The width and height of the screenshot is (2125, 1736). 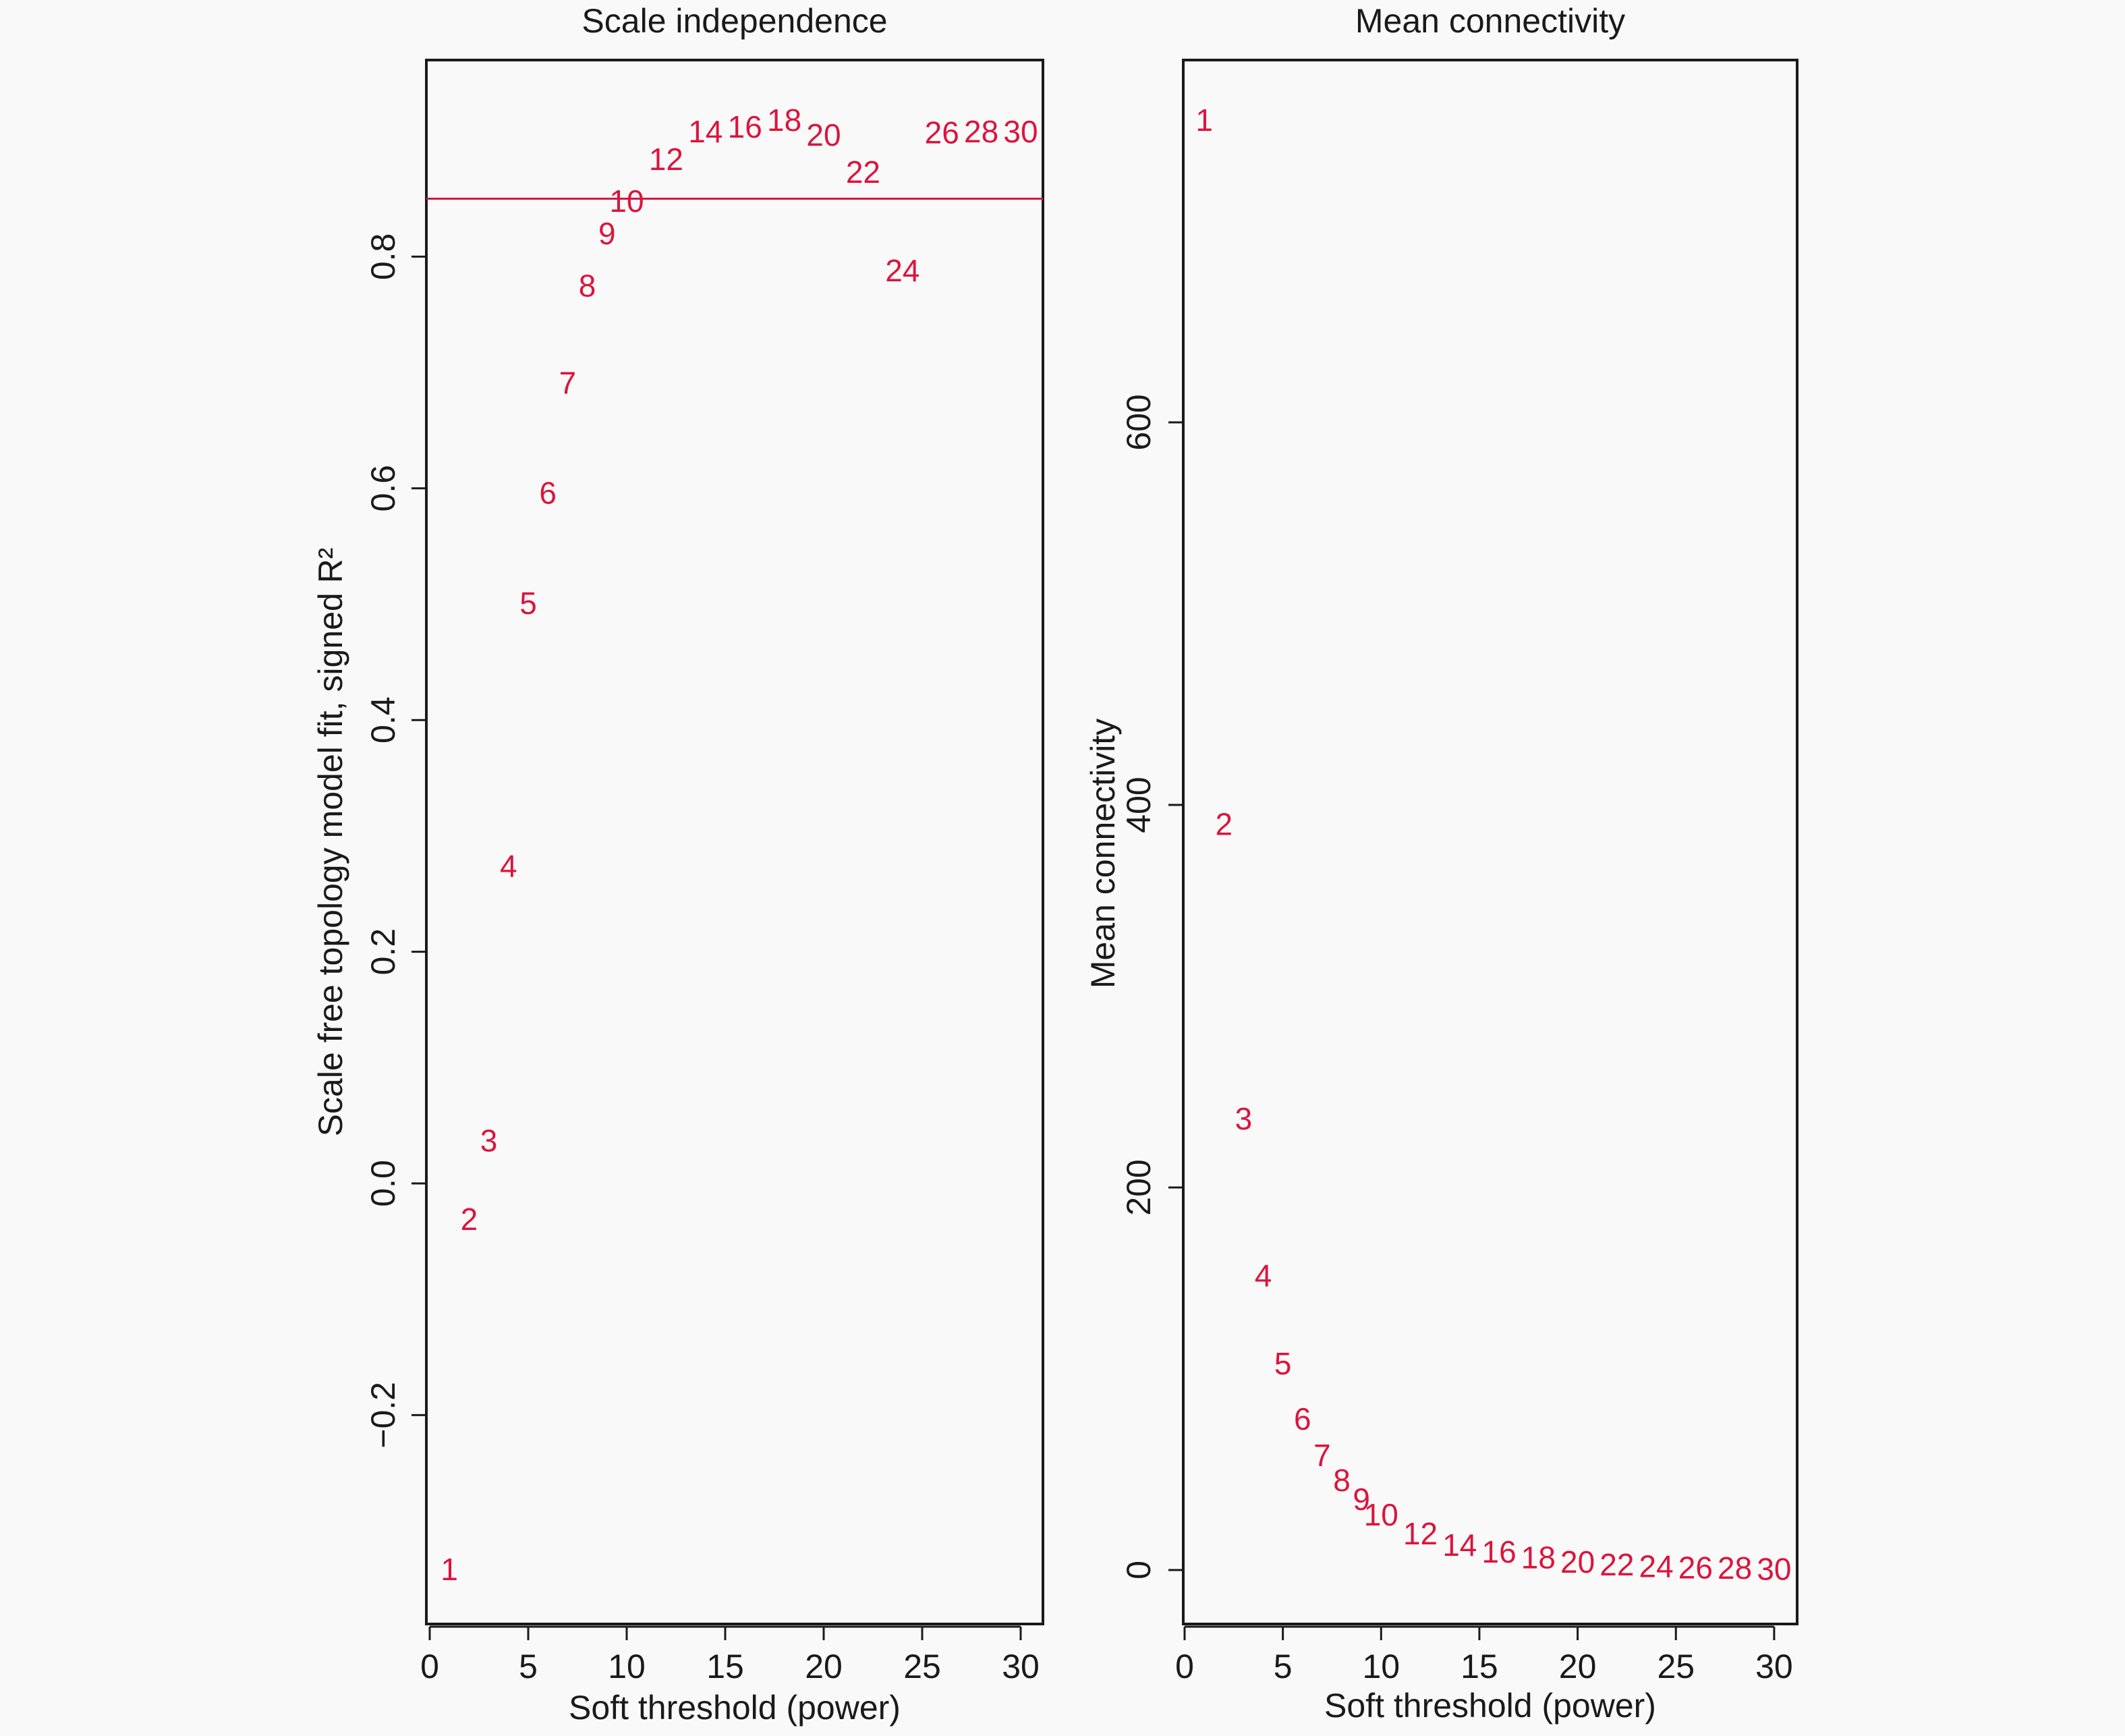 What do you see at coordinates (331, 842) in the screenshot?
I see `y-axis-label: Scale free topology model fit, signed R²` at bounding box center [331, 842].